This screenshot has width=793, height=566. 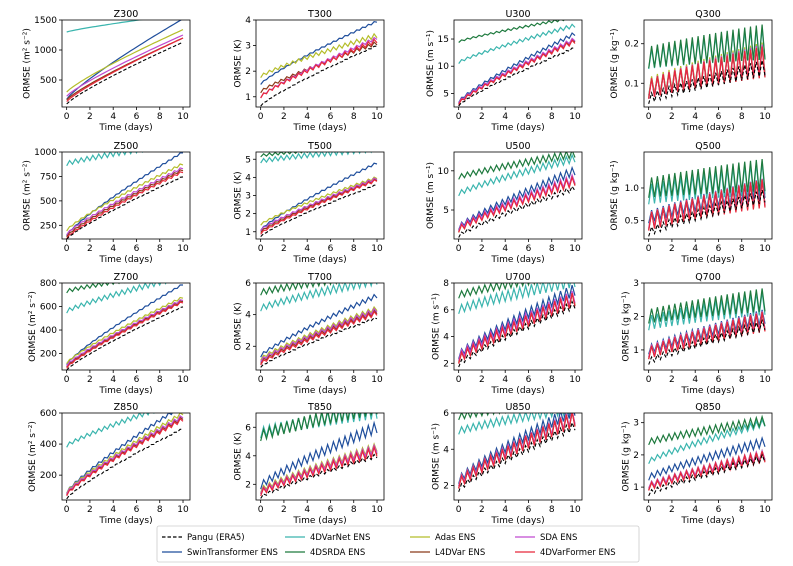 What do you see at coordinates (126, 14) in the screenshot?
I see `panel-title: Z300` at bounding box center [126, 14].